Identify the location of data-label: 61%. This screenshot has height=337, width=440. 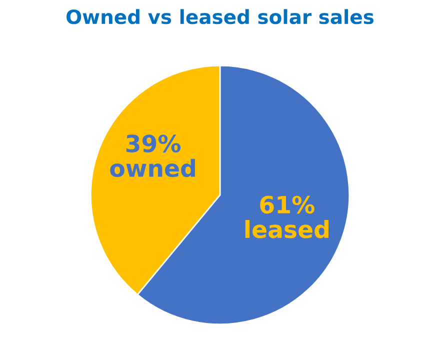
(287, 205).